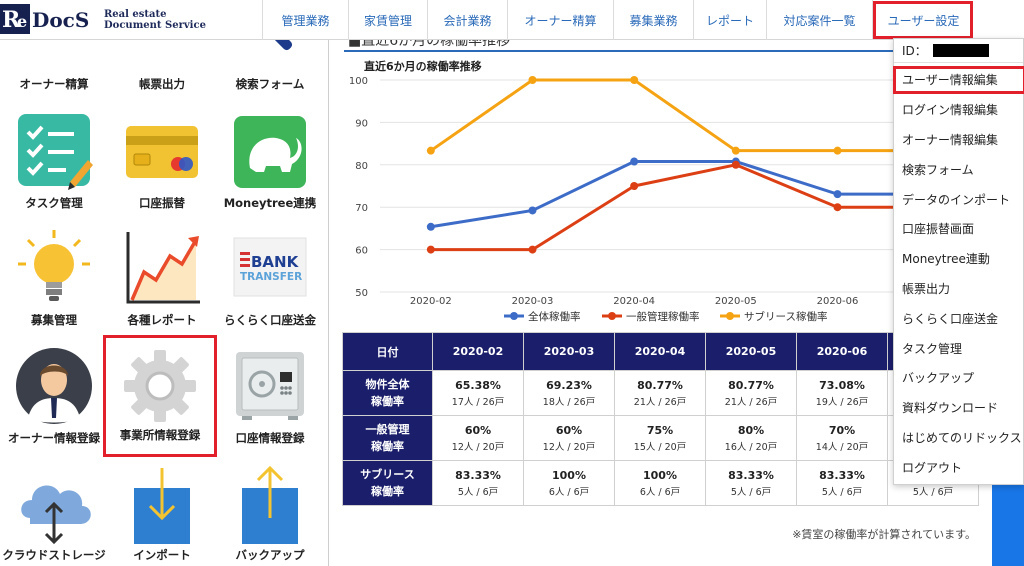  I want to click on tile-label: タスク管理, so click(54, 203).